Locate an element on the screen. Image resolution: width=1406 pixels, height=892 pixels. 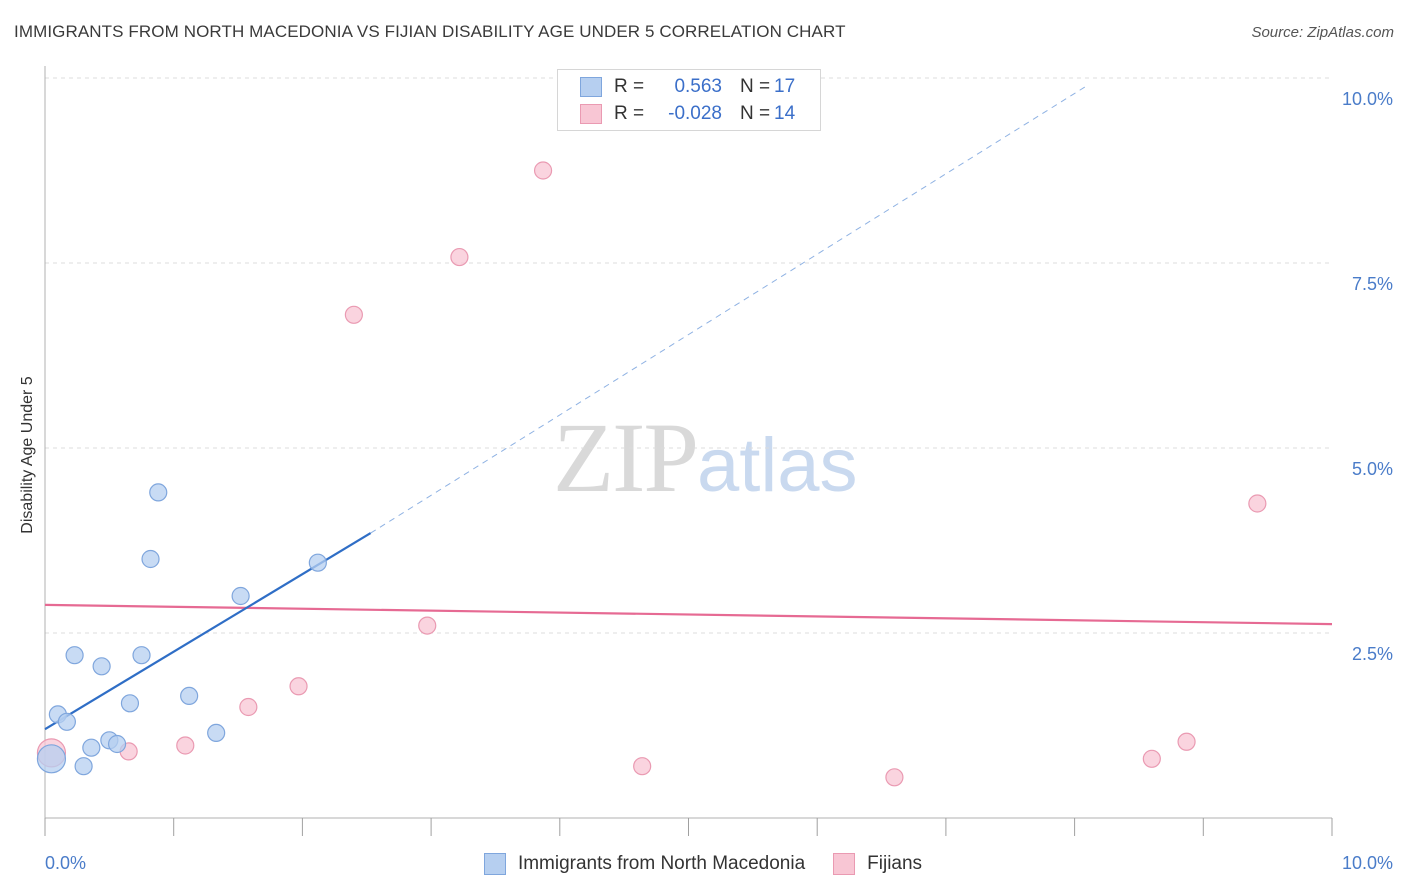
x-tick-label: 0.0% is located at coordinates (65, 863).